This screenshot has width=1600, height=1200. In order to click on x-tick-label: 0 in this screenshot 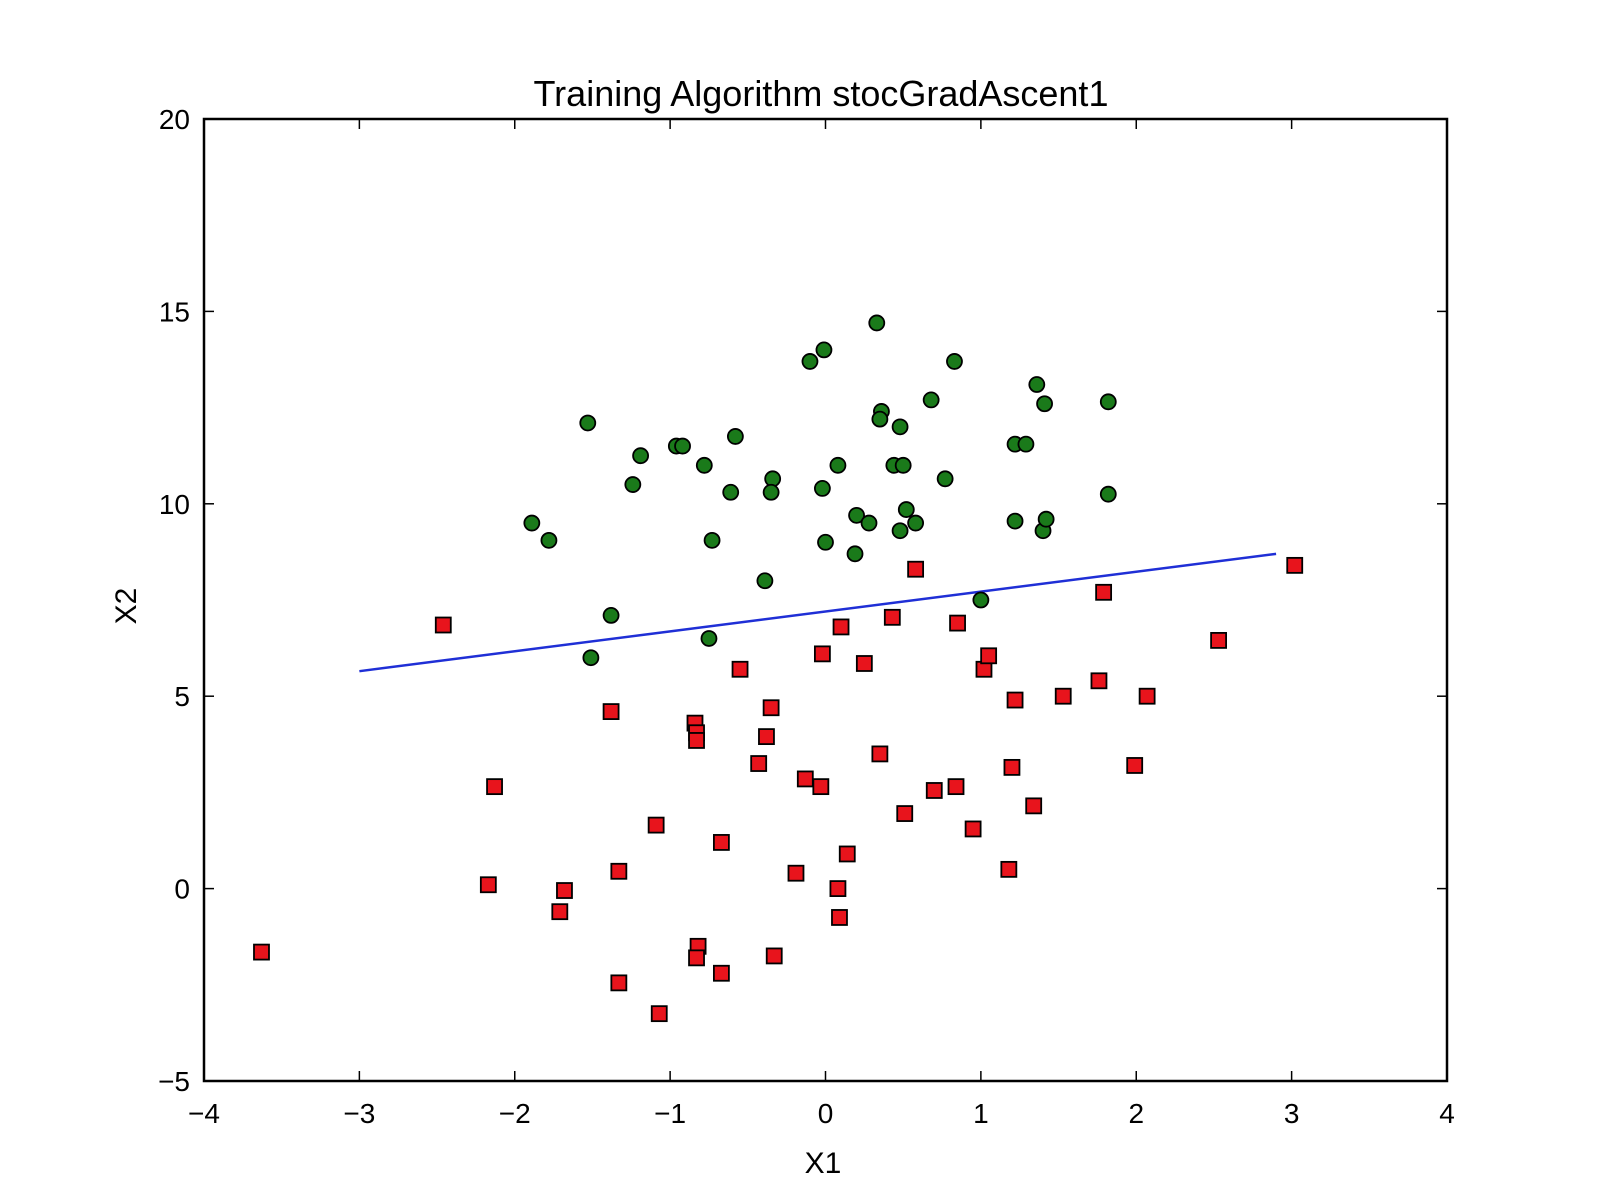, I will do `click(826, 1113)`.